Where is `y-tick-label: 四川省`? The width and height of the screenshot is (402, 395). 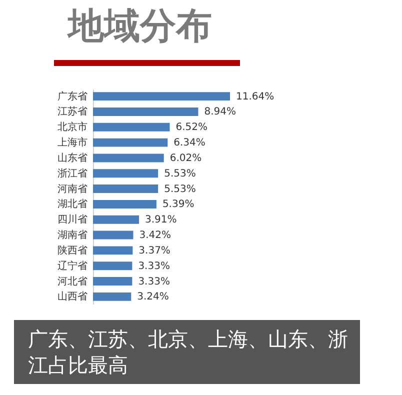
y-tick-label: 四川省 is located at coordinates (73, 220).